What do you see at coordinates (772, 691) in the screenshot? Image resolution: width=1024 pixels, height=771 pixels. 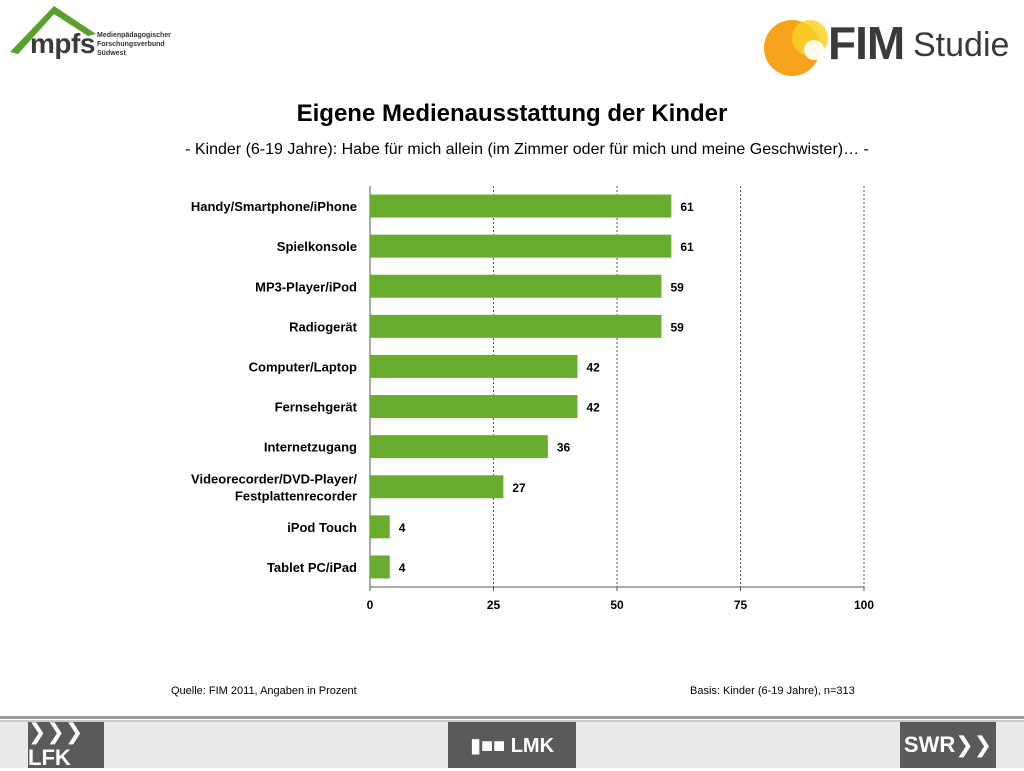 I see `basis-note: Basis: Kinder (6-19 Jahre), n=313` at bounding box center [772, 691].